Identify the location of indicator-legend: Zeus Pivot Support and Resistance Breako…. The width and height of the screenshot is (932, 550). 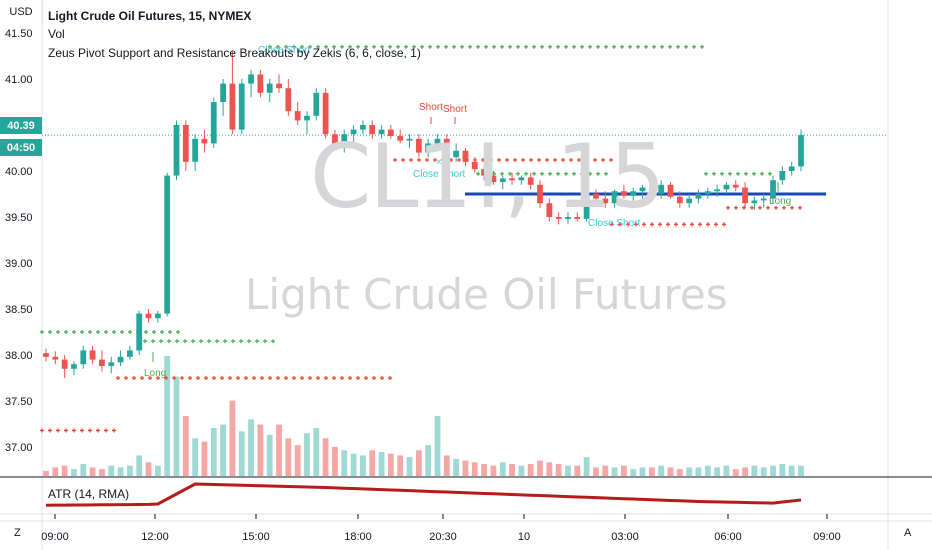
(234, 53).